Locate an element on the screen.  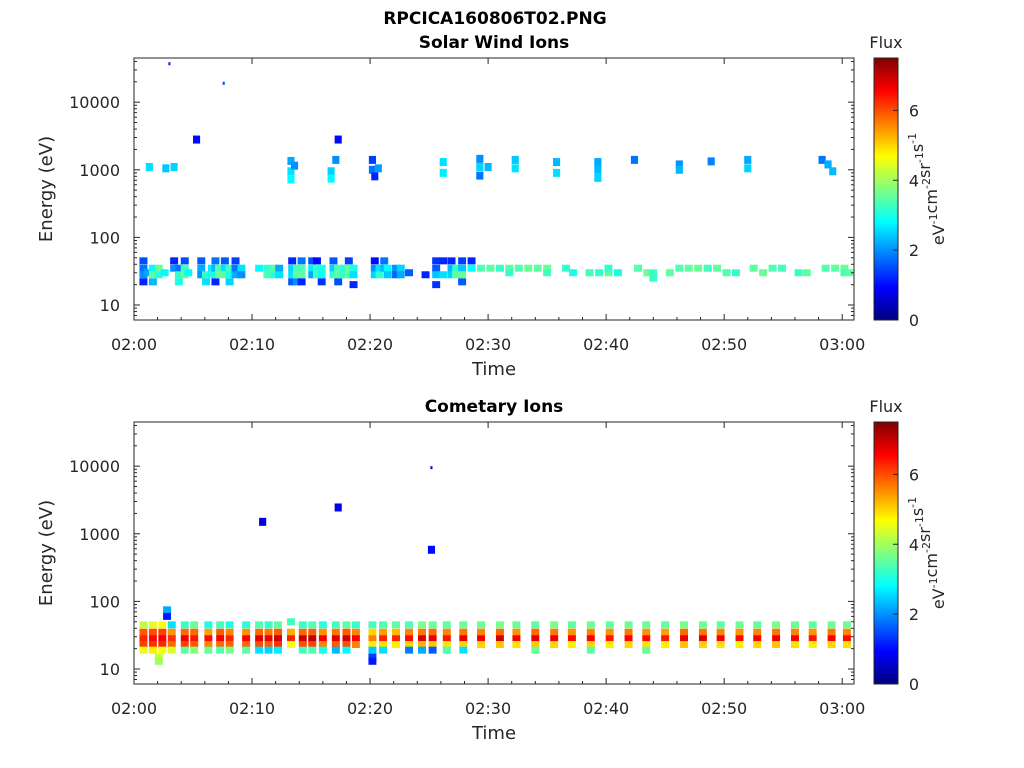
y-axis-label: Energy (eV) is located at coordinates (46, 189).